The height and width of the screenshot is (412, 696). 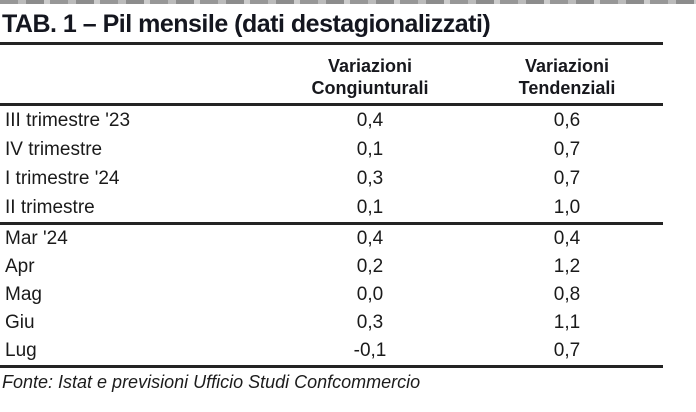 I want to click on value-congiunturale: 0,2, so click(x=370, y=266).